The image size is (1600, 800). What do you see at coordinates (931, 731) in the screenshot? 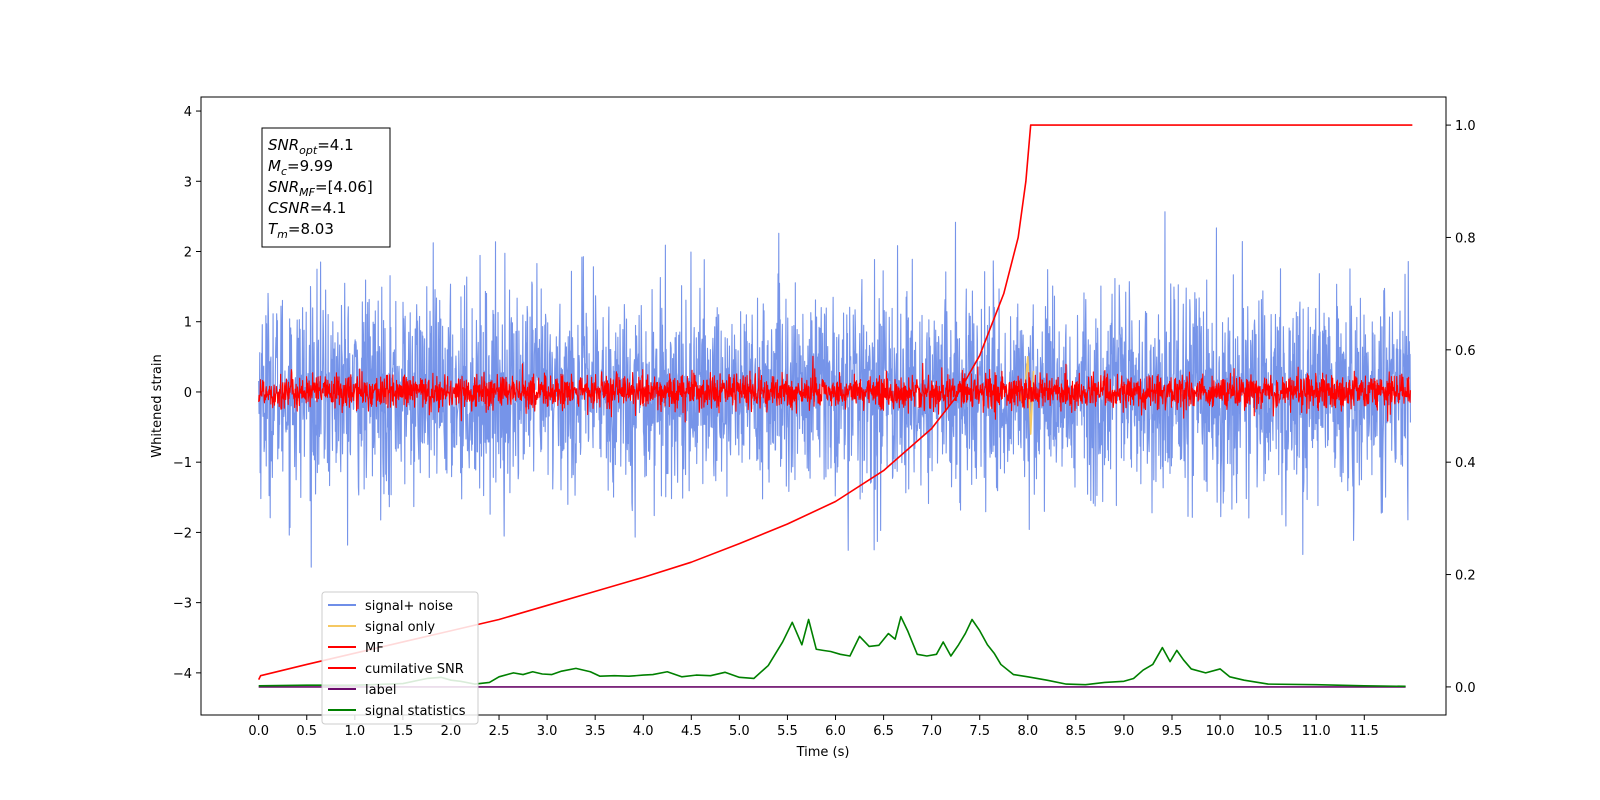
I see `x-tick-label: 7.0` at bounding box center [931, 731].